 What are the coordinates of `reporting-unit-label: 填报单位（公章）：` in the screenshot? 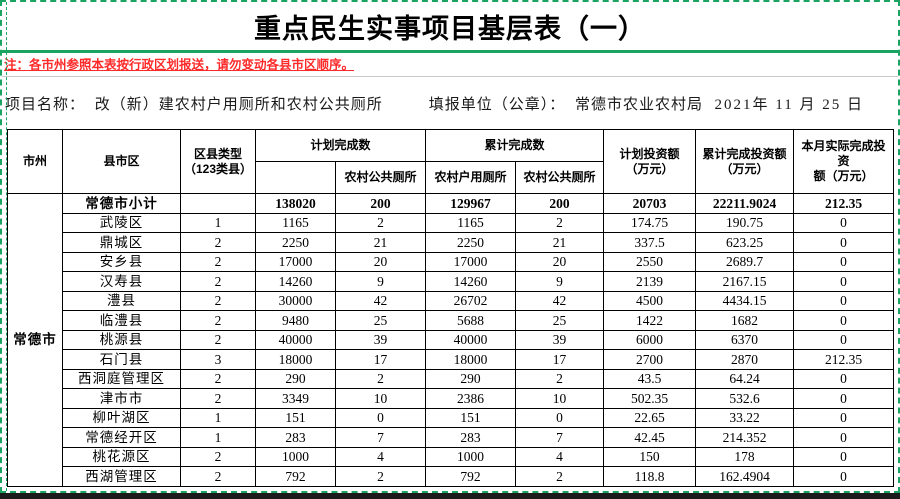 It's located at (497, 104).